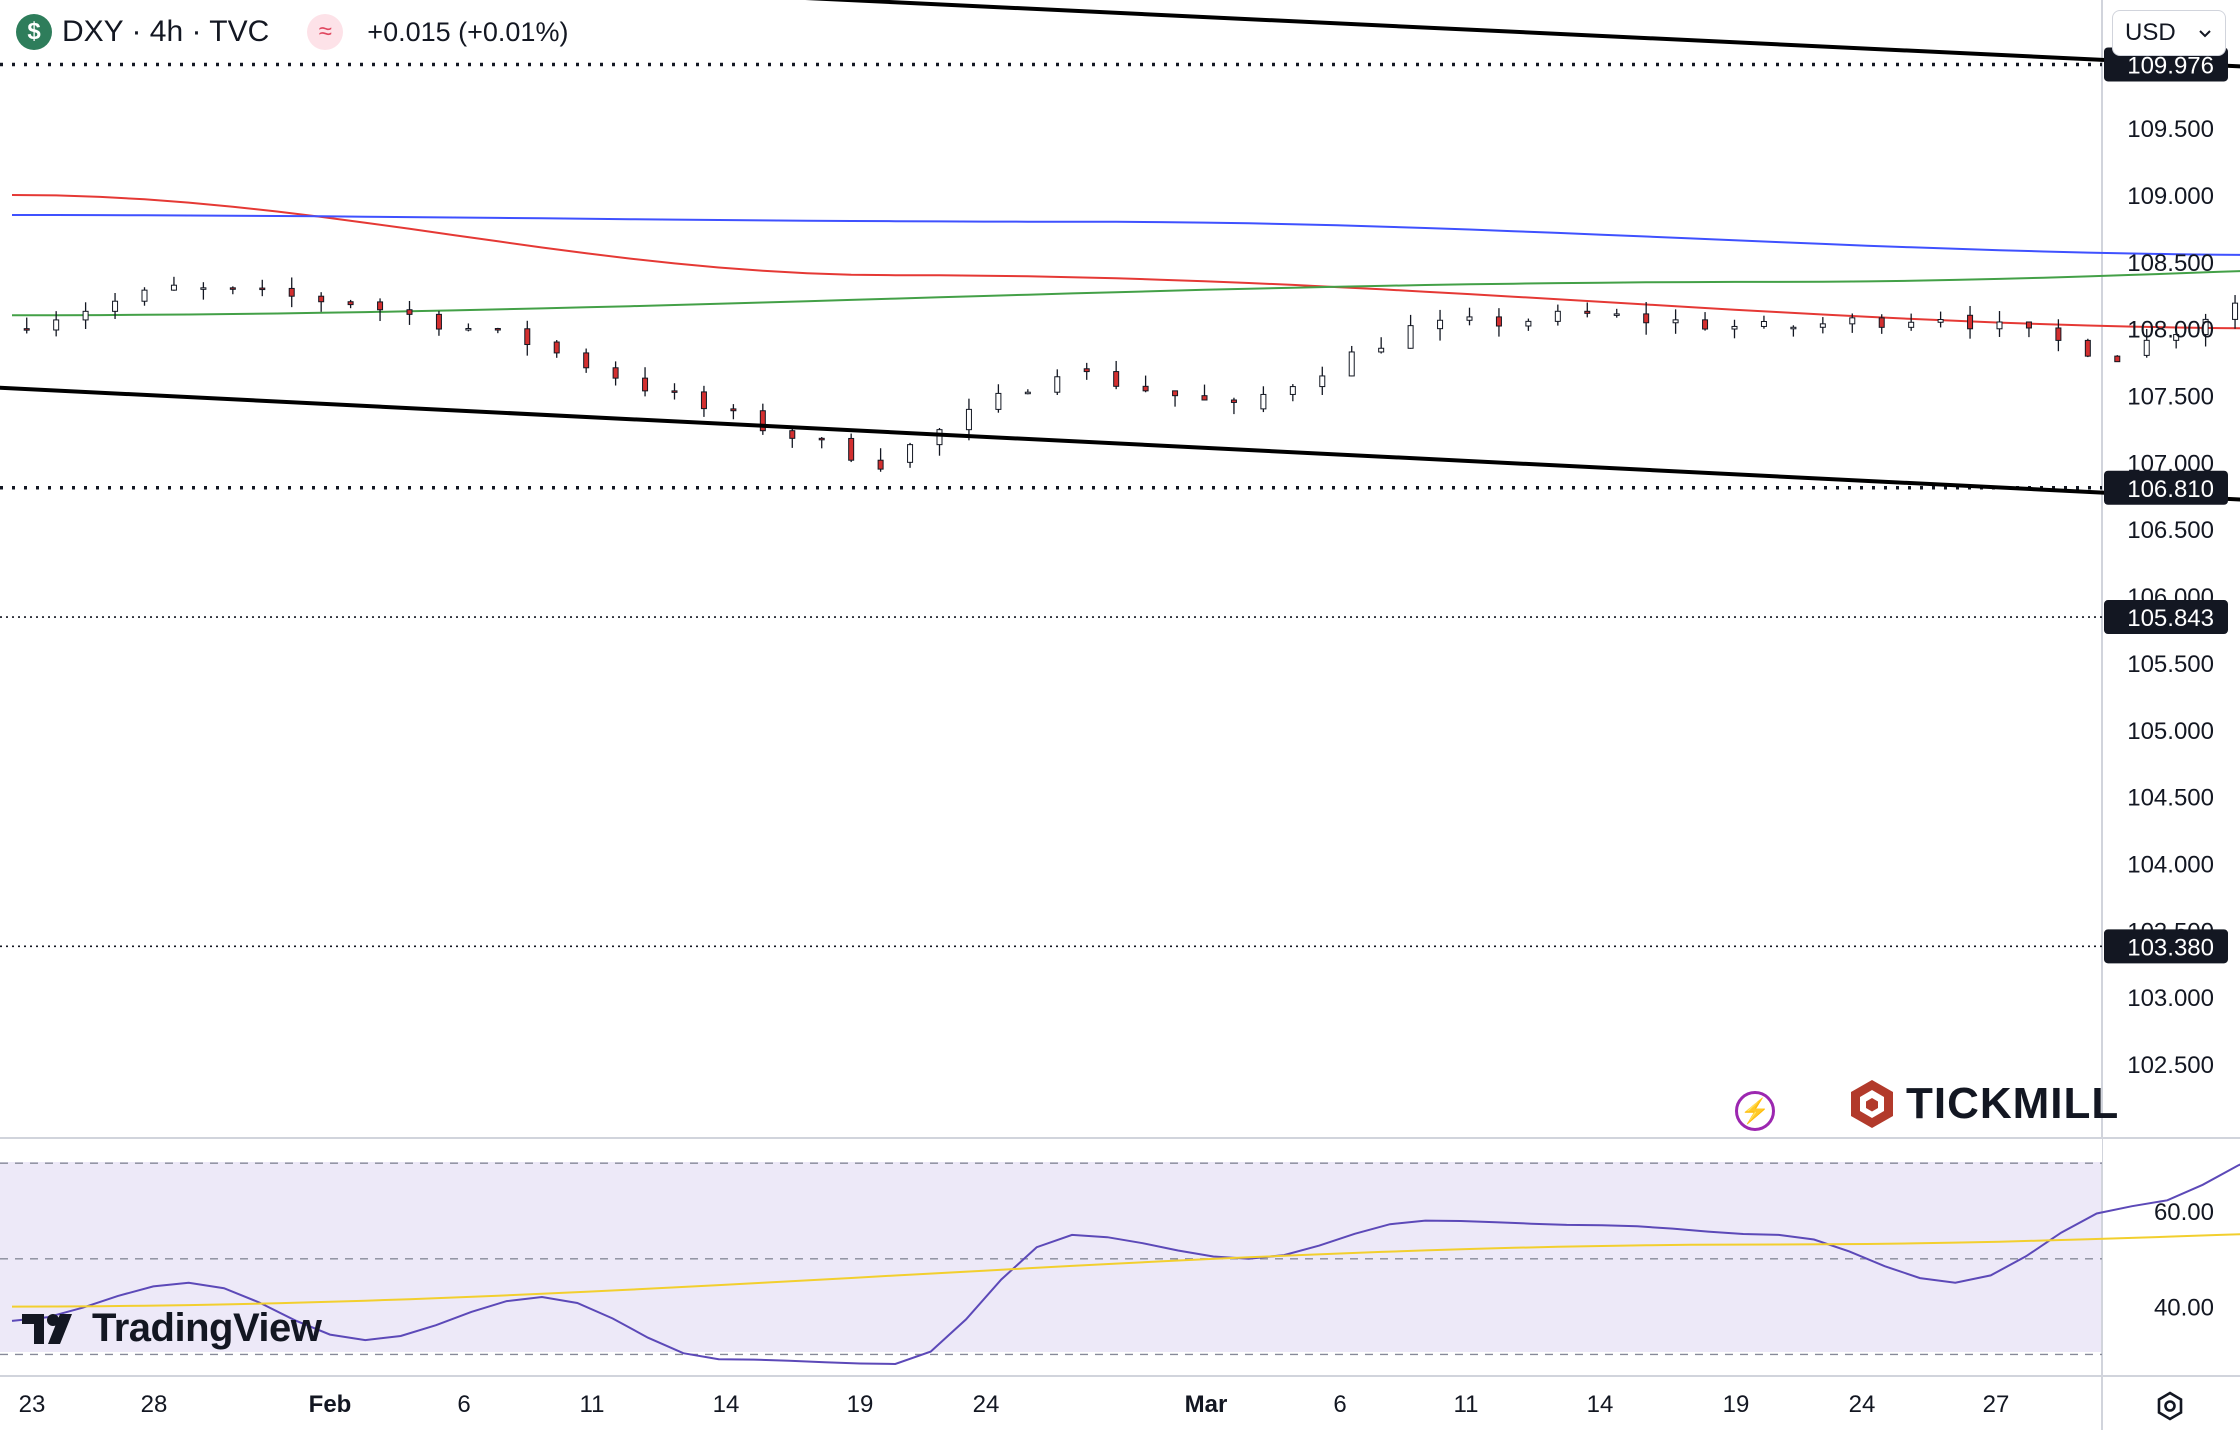 Image resolution: width=2240 pixels, height=1430 pixels. I want to click on tickmill-logo: TICKMILL, so click(1983, 1104).